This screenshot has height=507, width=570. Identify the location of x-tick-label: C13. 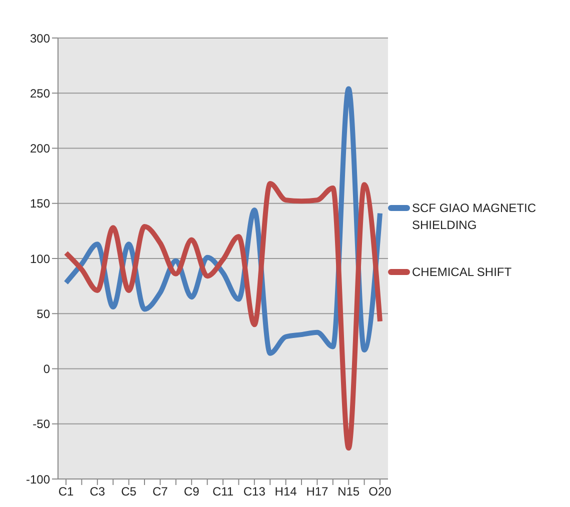
(254, 491).